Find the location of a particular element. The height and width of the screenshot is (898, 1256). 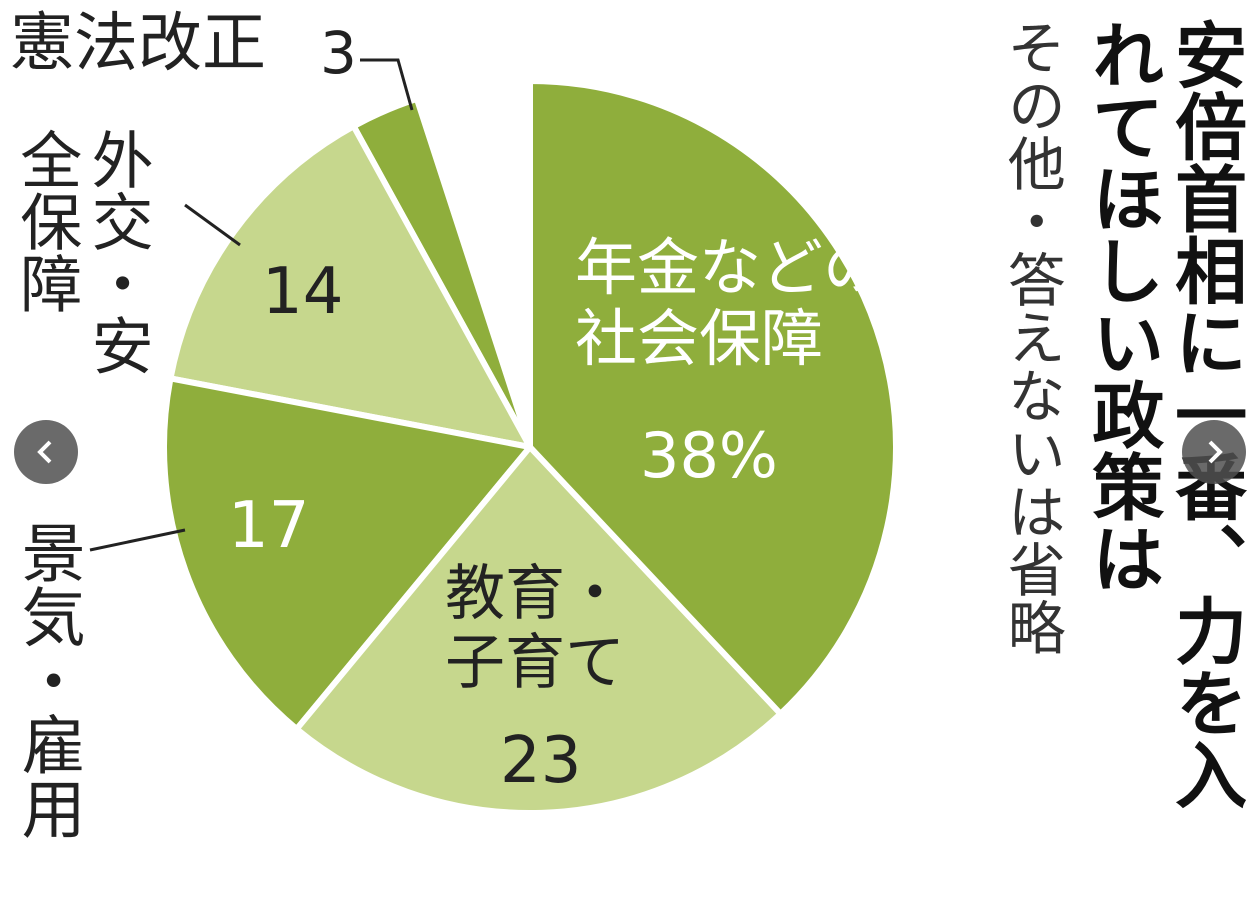

next-icon is located at coordinates (1215, 452).